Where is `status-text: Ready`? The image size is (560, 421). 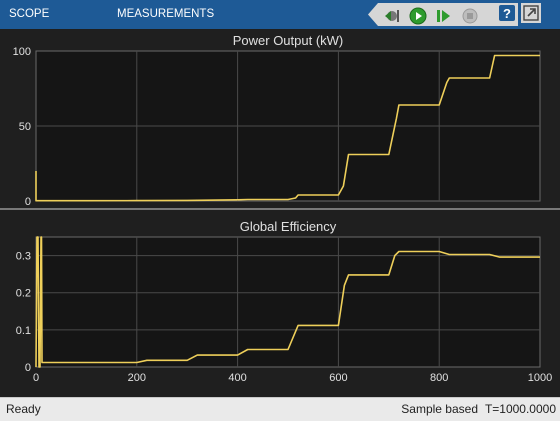
status-text: Ready is located at coordinates (23, 409).